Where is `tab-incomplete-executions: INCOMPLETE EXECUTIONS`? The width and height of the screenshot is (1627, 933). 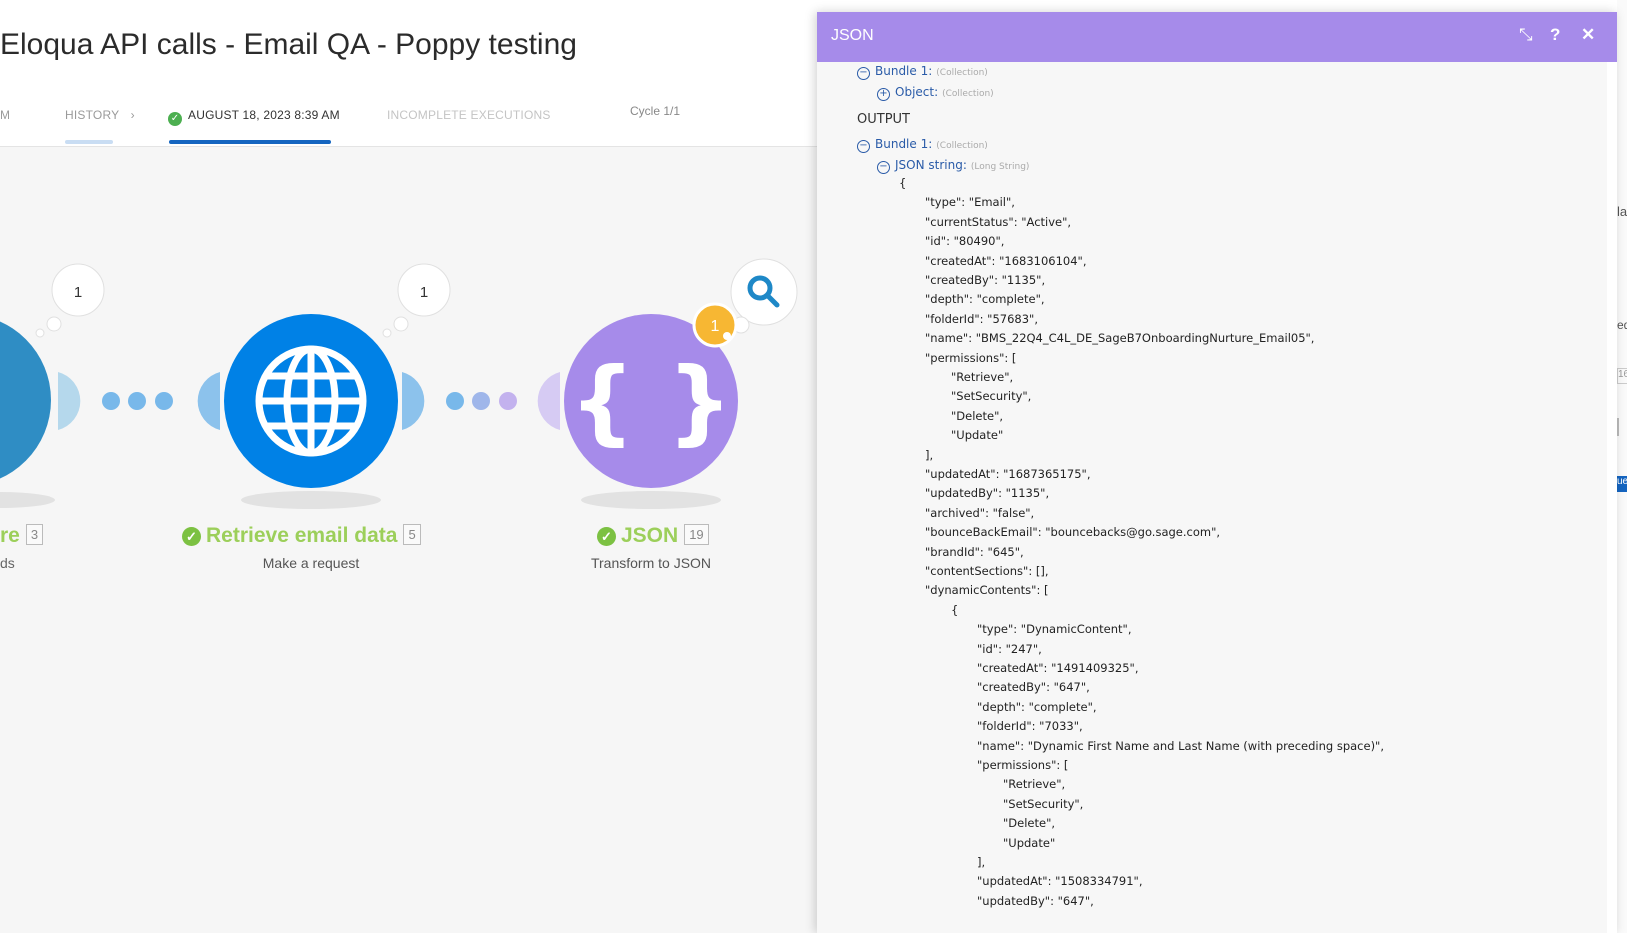 tab-incomplete-executions: INCOMPLETE EXECUTIONS is located at coordinates (469, 115).